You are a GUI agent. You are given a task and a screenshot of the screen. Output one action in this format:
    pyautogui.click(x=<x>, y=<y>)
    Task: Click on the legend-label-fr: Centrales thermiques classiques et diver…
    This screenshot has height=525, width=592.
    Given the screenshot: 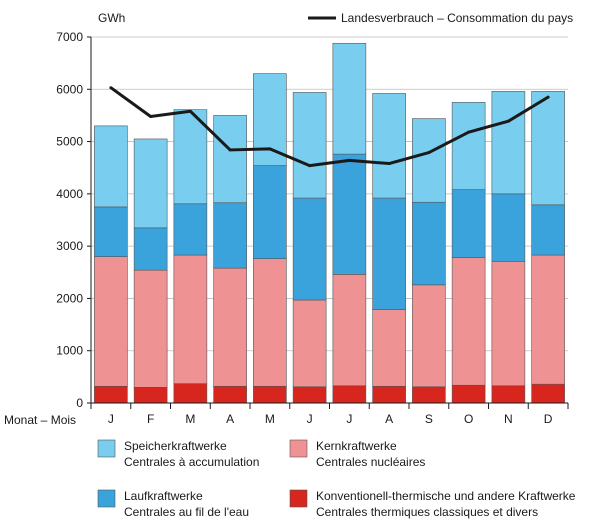 What is the action you would take?
    pyautogui.click(x=427, y=512)
    